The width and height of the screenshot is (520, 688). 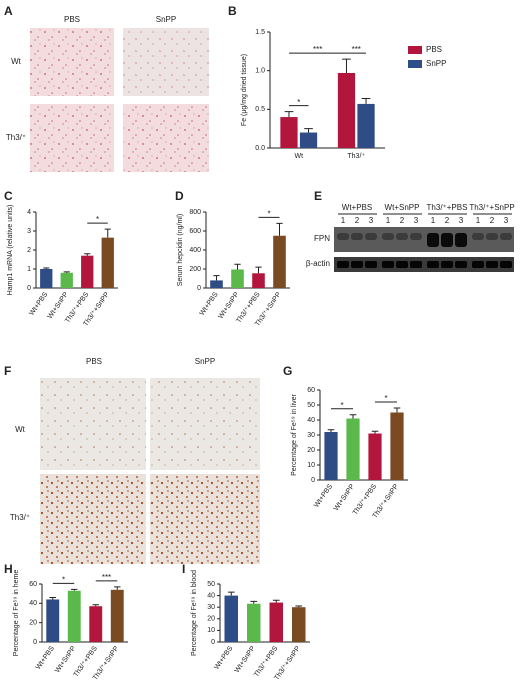 I want to click on x-tick-label: Wt, so click(x=298, y=156).